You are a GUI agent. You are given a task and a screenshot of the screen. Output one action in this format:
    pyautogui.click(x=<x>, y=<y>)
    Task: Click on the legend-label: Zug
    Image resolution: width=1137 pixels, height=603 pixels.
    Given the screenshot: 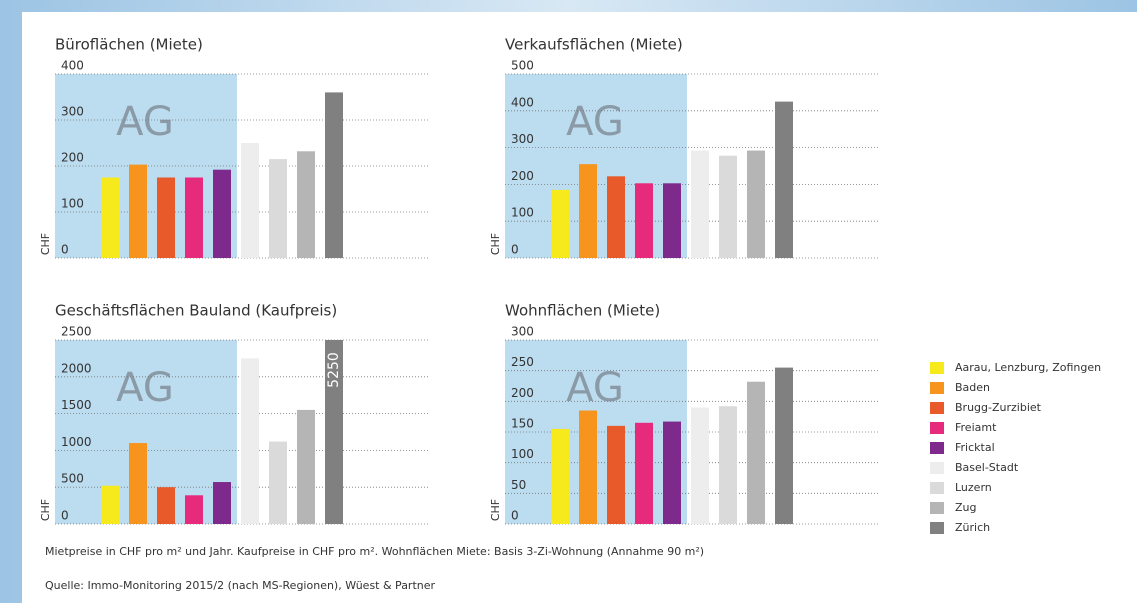 What is the action you would take?
    pyautogui.click(x=966, y=507)
    